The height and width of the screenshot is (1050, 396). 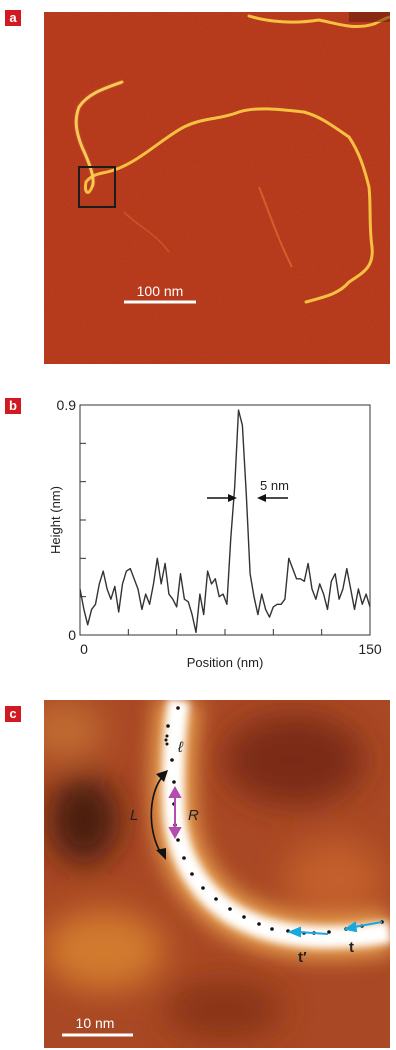 What do you see at coordinates (180, 747) in the screenshot?
I see `symbol-ell: ℓ` at bounding box center [180, 747].